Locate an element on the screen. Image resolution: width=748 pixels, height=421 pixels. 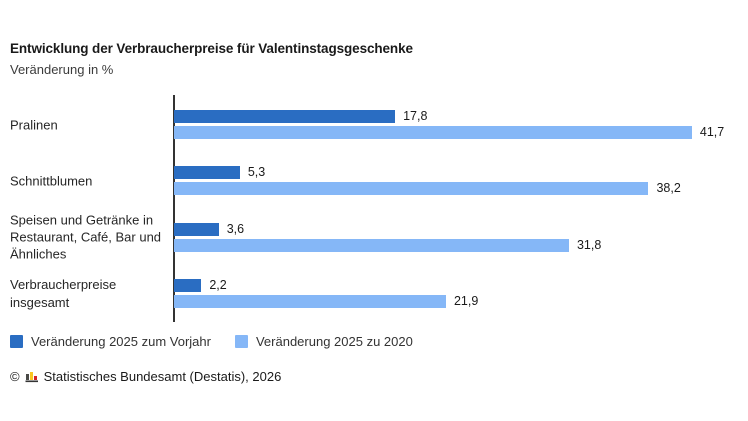
category-label: Pralinen is located at coordinates (34, 124).